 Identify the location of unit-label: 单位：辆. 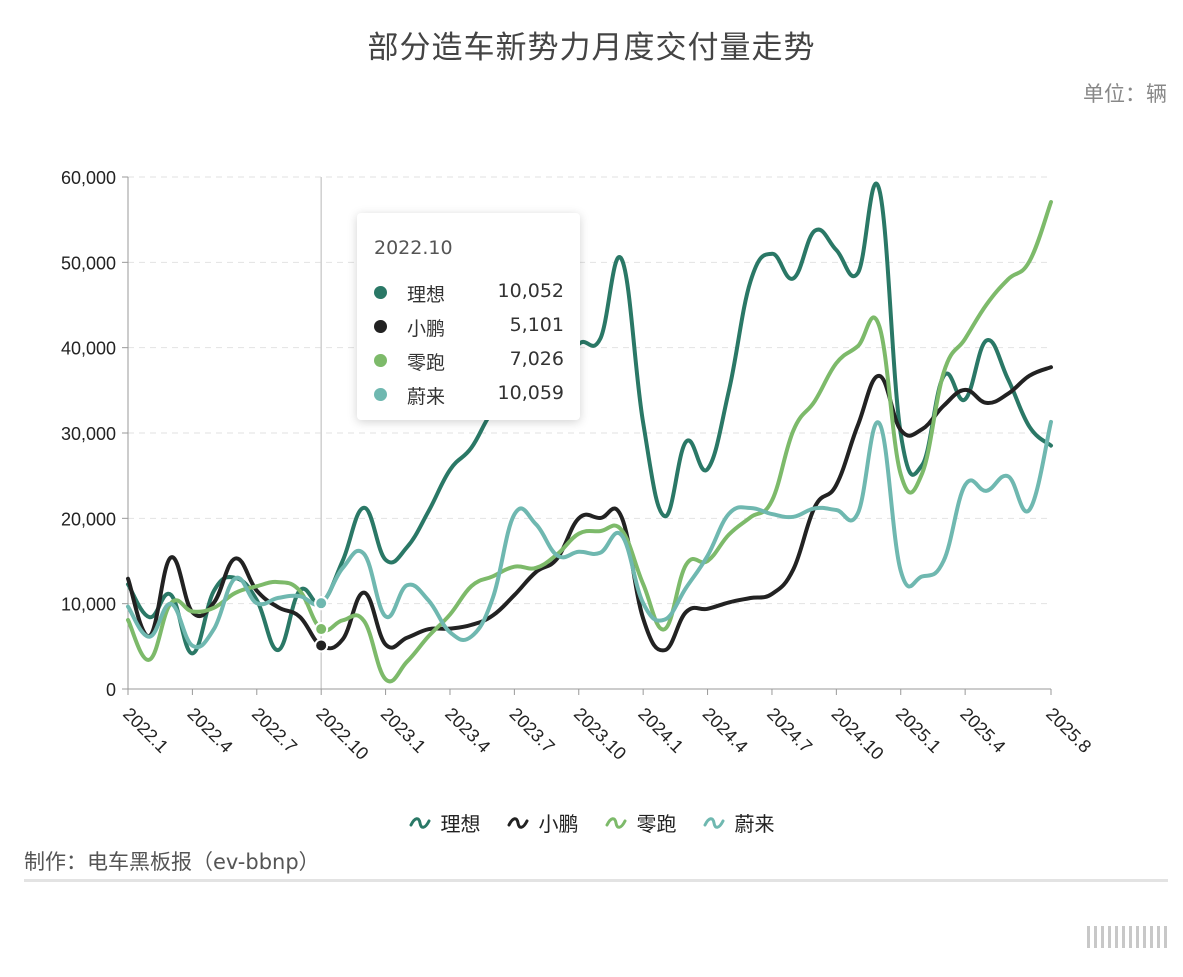
(1125, 94).